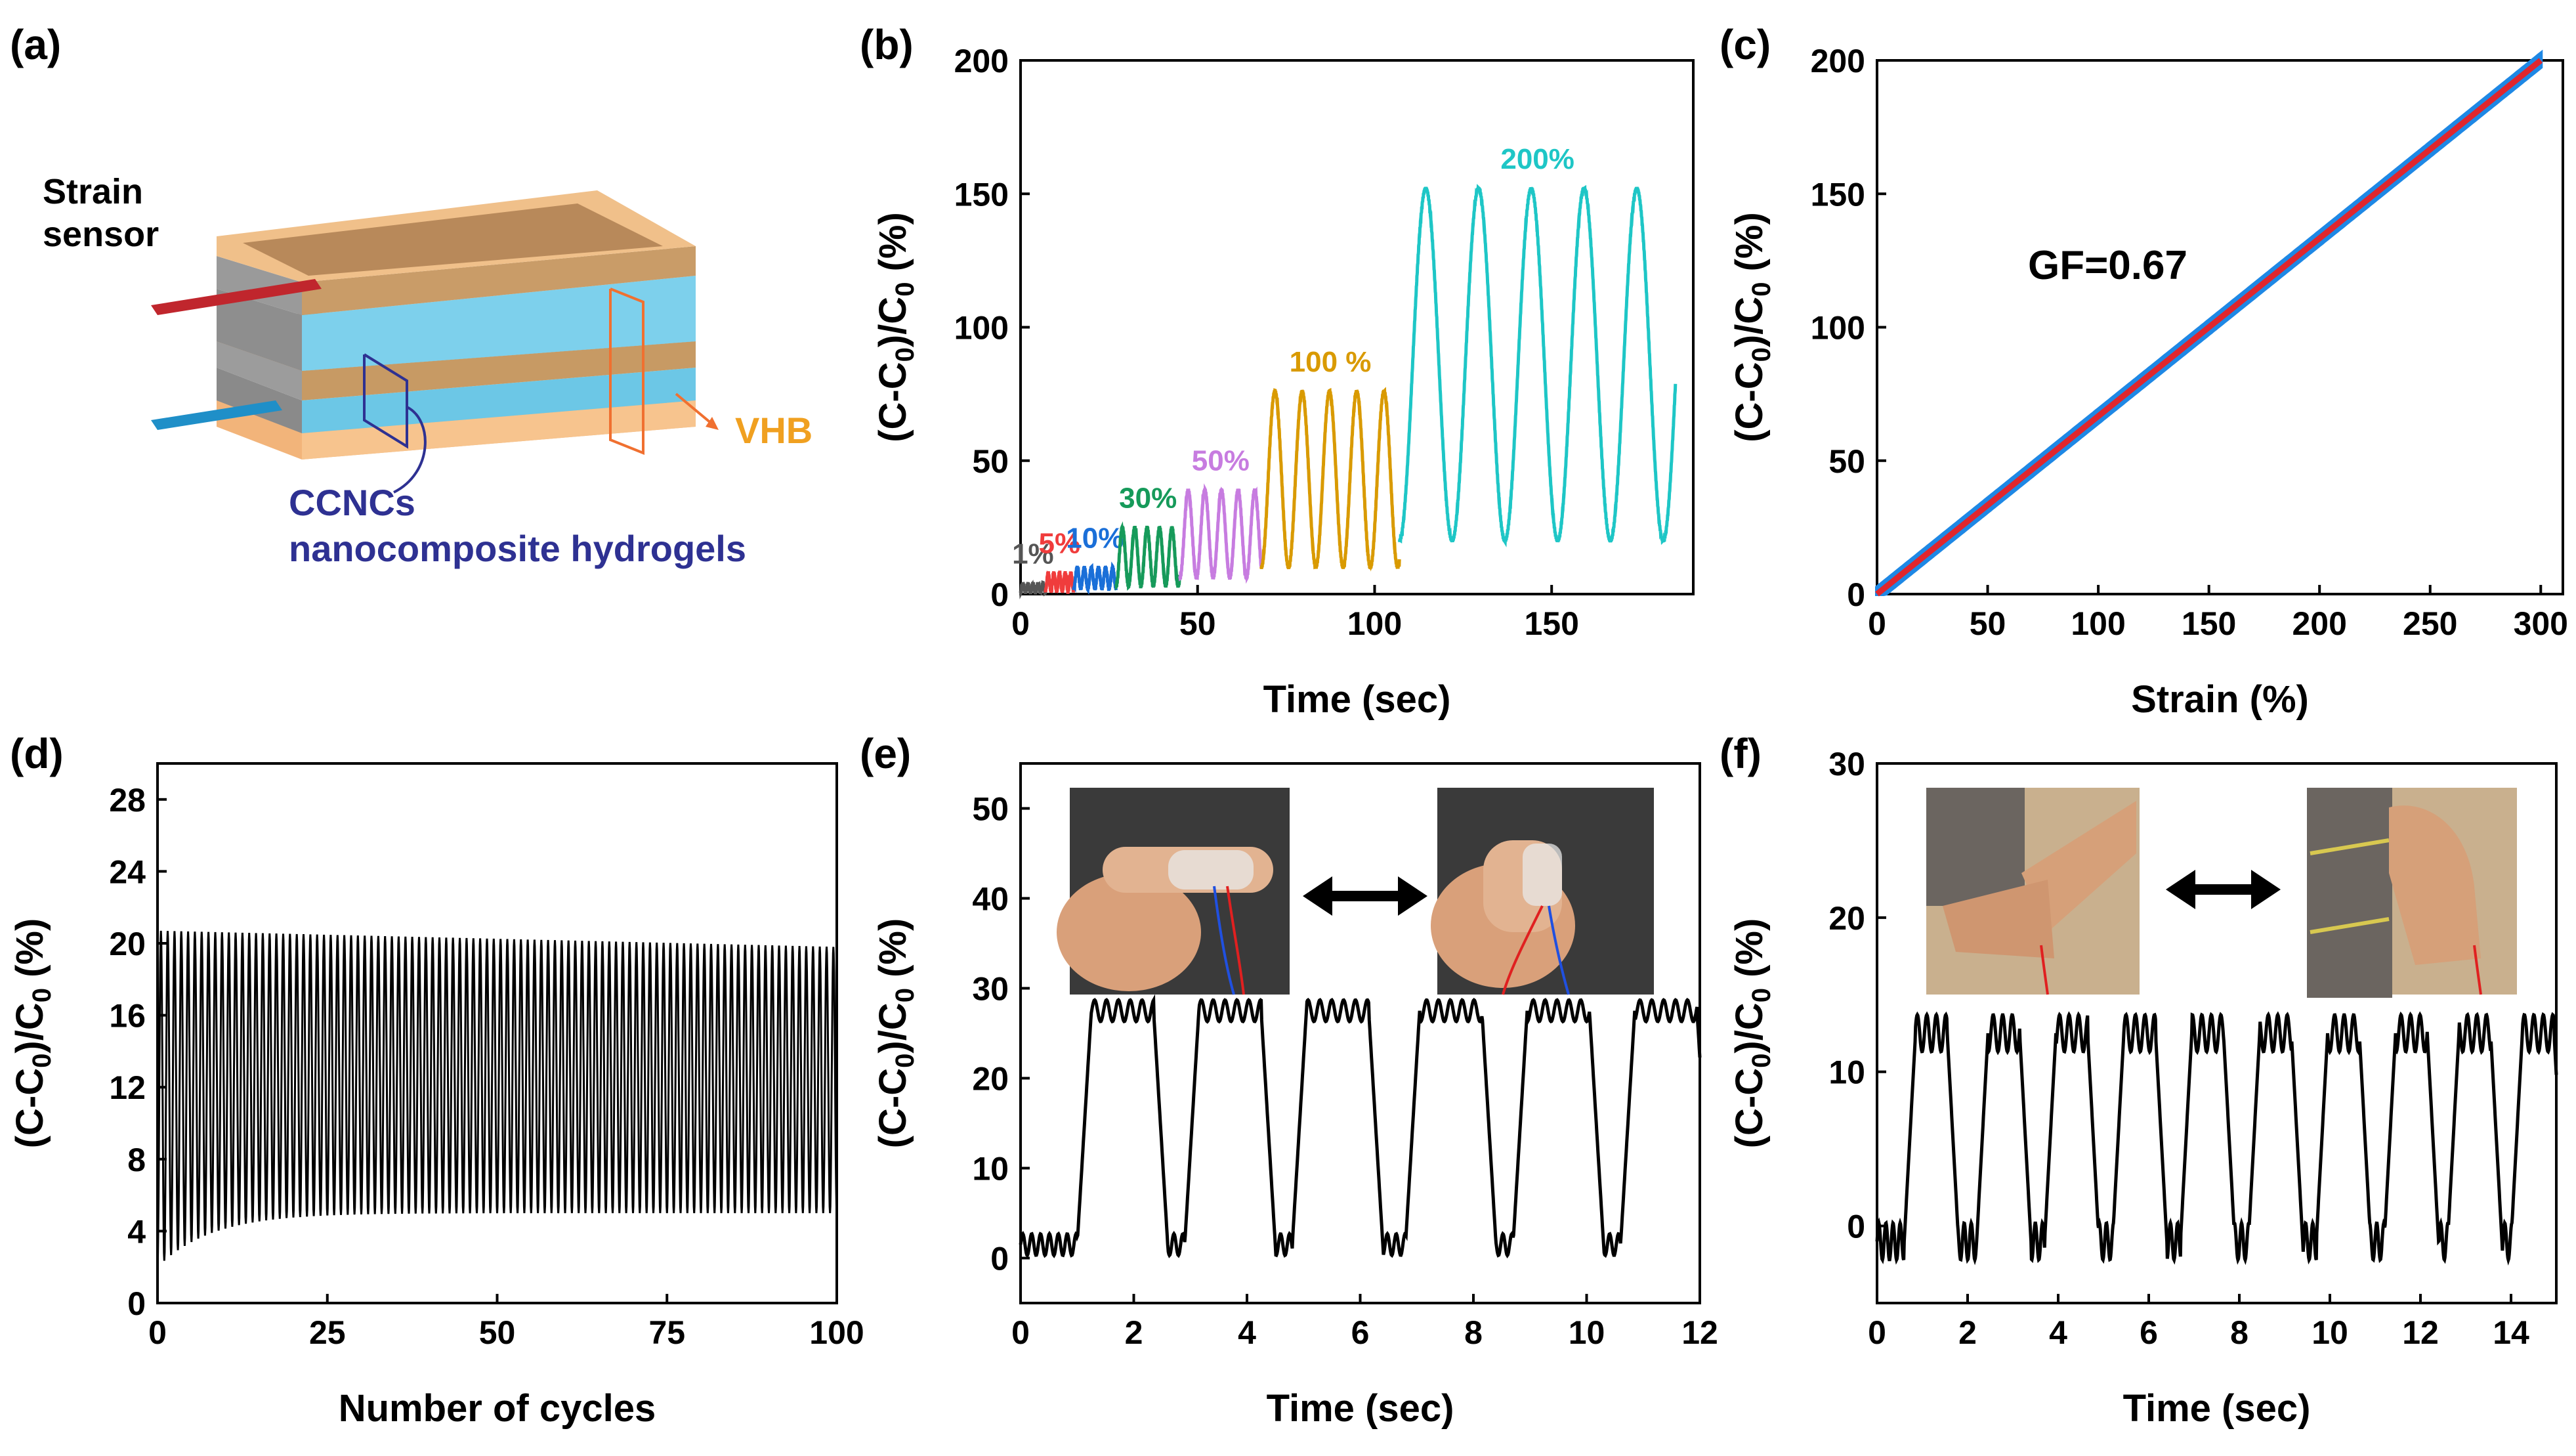  I want to click on hydrogel-lower-front, so click(499, 400).